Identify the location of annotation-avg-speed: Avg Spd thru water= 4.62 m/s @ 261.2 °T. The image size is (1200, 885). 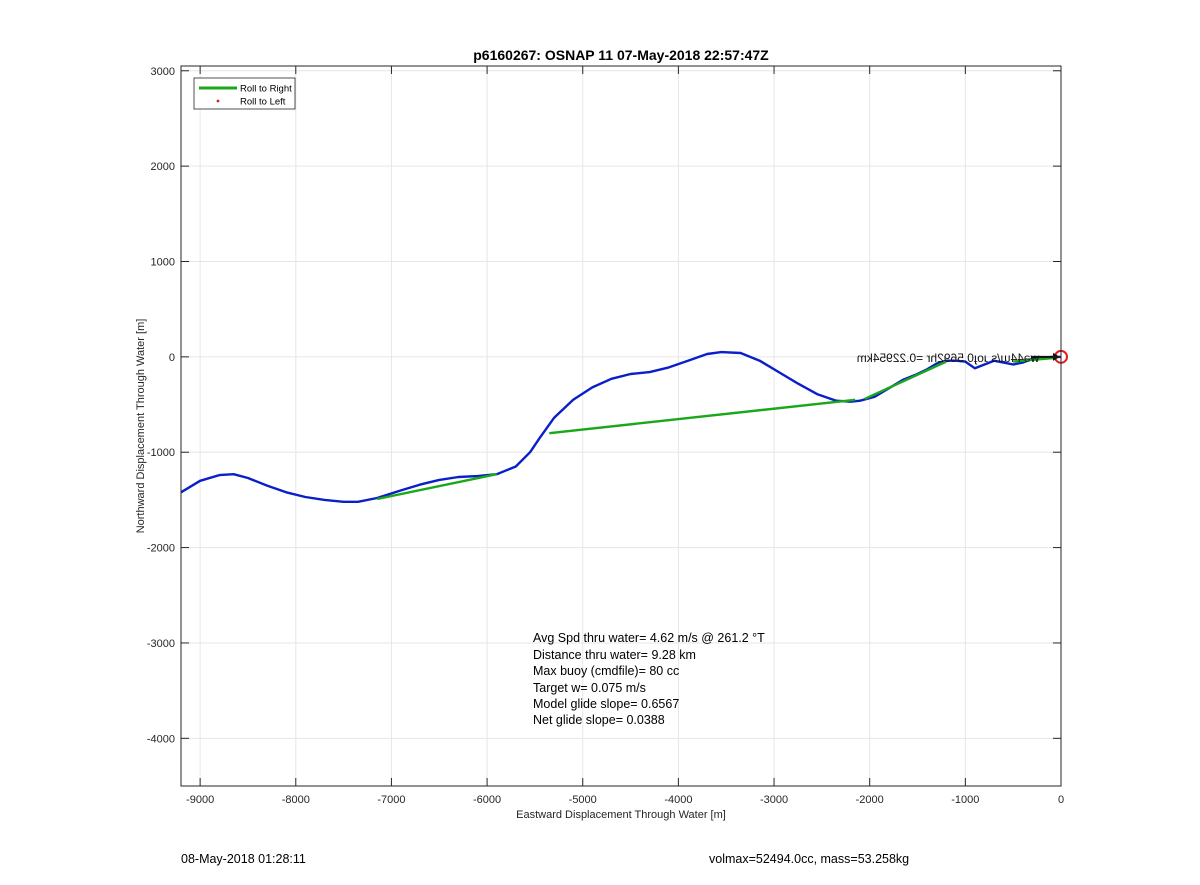
(649, 638).